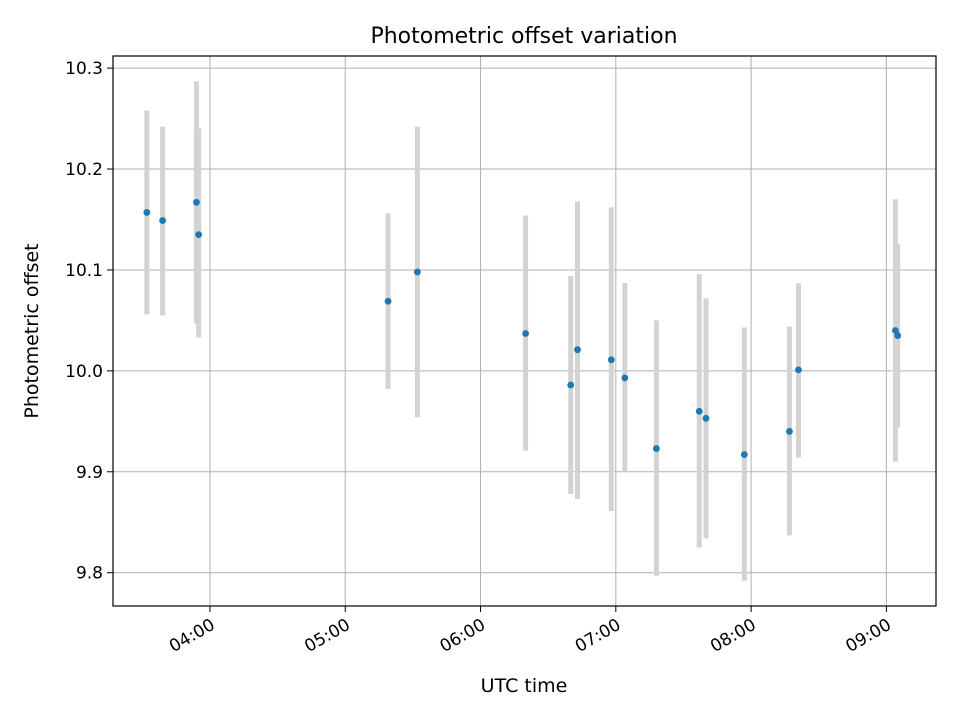 This screenshot has width=960, height=720. I want to click on y-tick-label: 9.8, so click(89, 574).